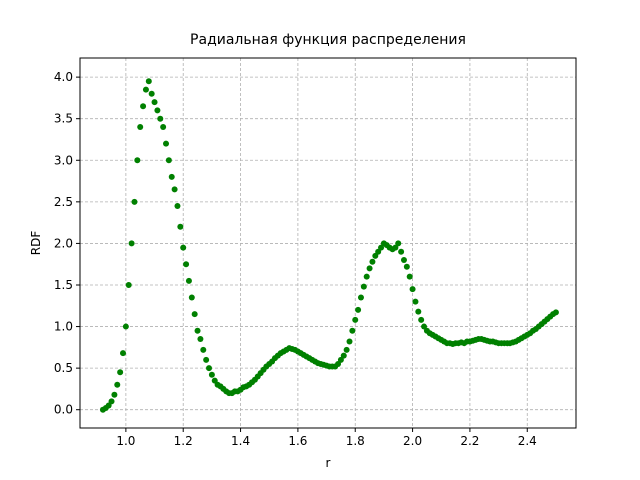  I want to click on x-axis-label: r, so click(328, 463).